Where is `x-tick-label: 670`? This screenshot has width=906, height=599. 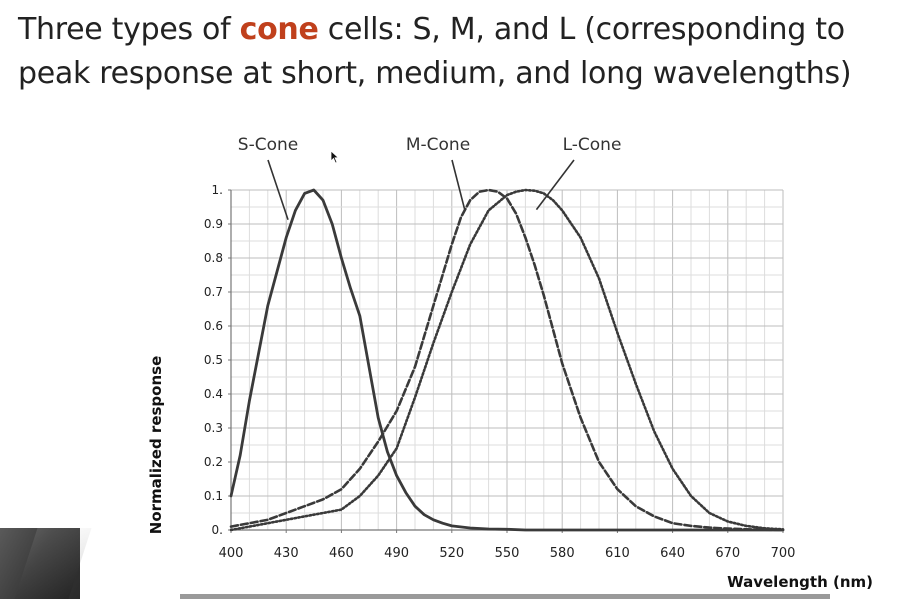 x-tick-label: 670 is located at coordinates (727, 553).